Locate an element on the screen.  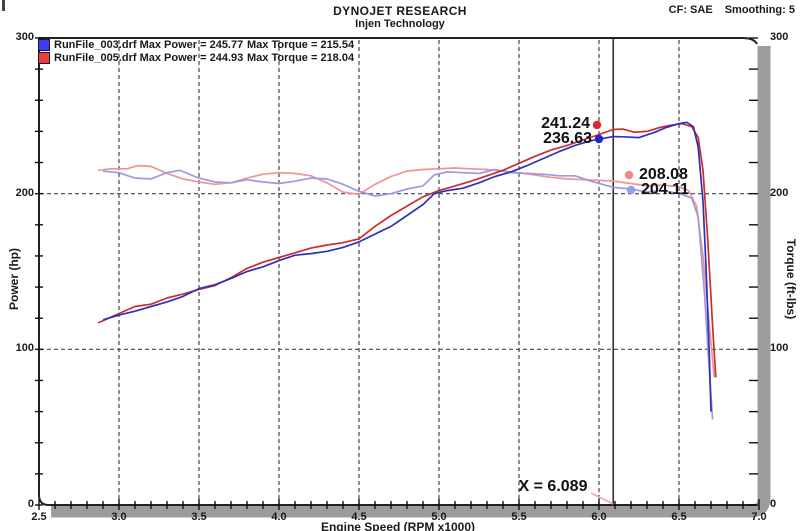
run-003-max-torque: Max Torque = 215.54 is located at coordinates (301, 45).